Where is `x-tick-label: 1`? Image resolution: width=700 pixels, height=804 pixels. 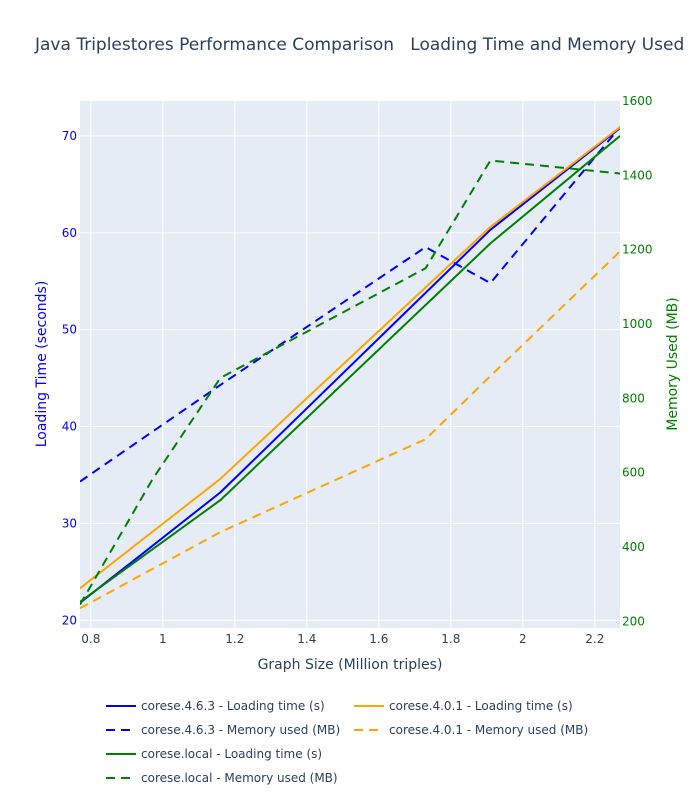 x-tick-label: 1 is located at coordinates (163, 639).